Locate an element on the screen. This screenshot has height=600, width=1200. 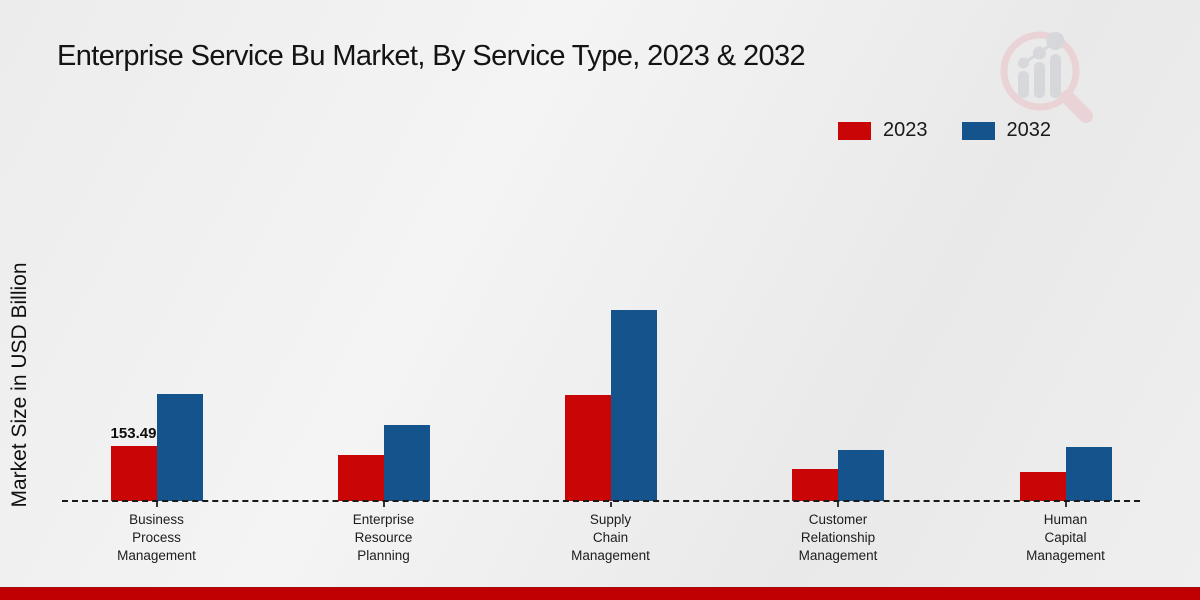
legend-item-2032: 2032 is located at coordinates (1006, 130).